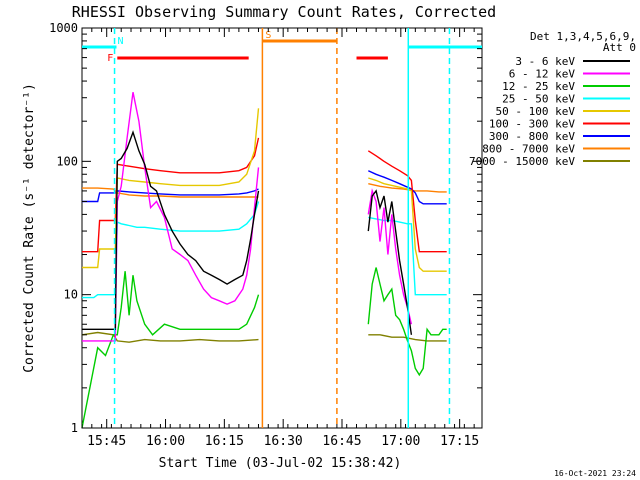 The image size is (640, 480). What do you see at coordinates (583, 36) in the screenshot?
I see `legend-header-line-1: Det 1,3,4,5,6,9,` at bounding box center [583, 36].